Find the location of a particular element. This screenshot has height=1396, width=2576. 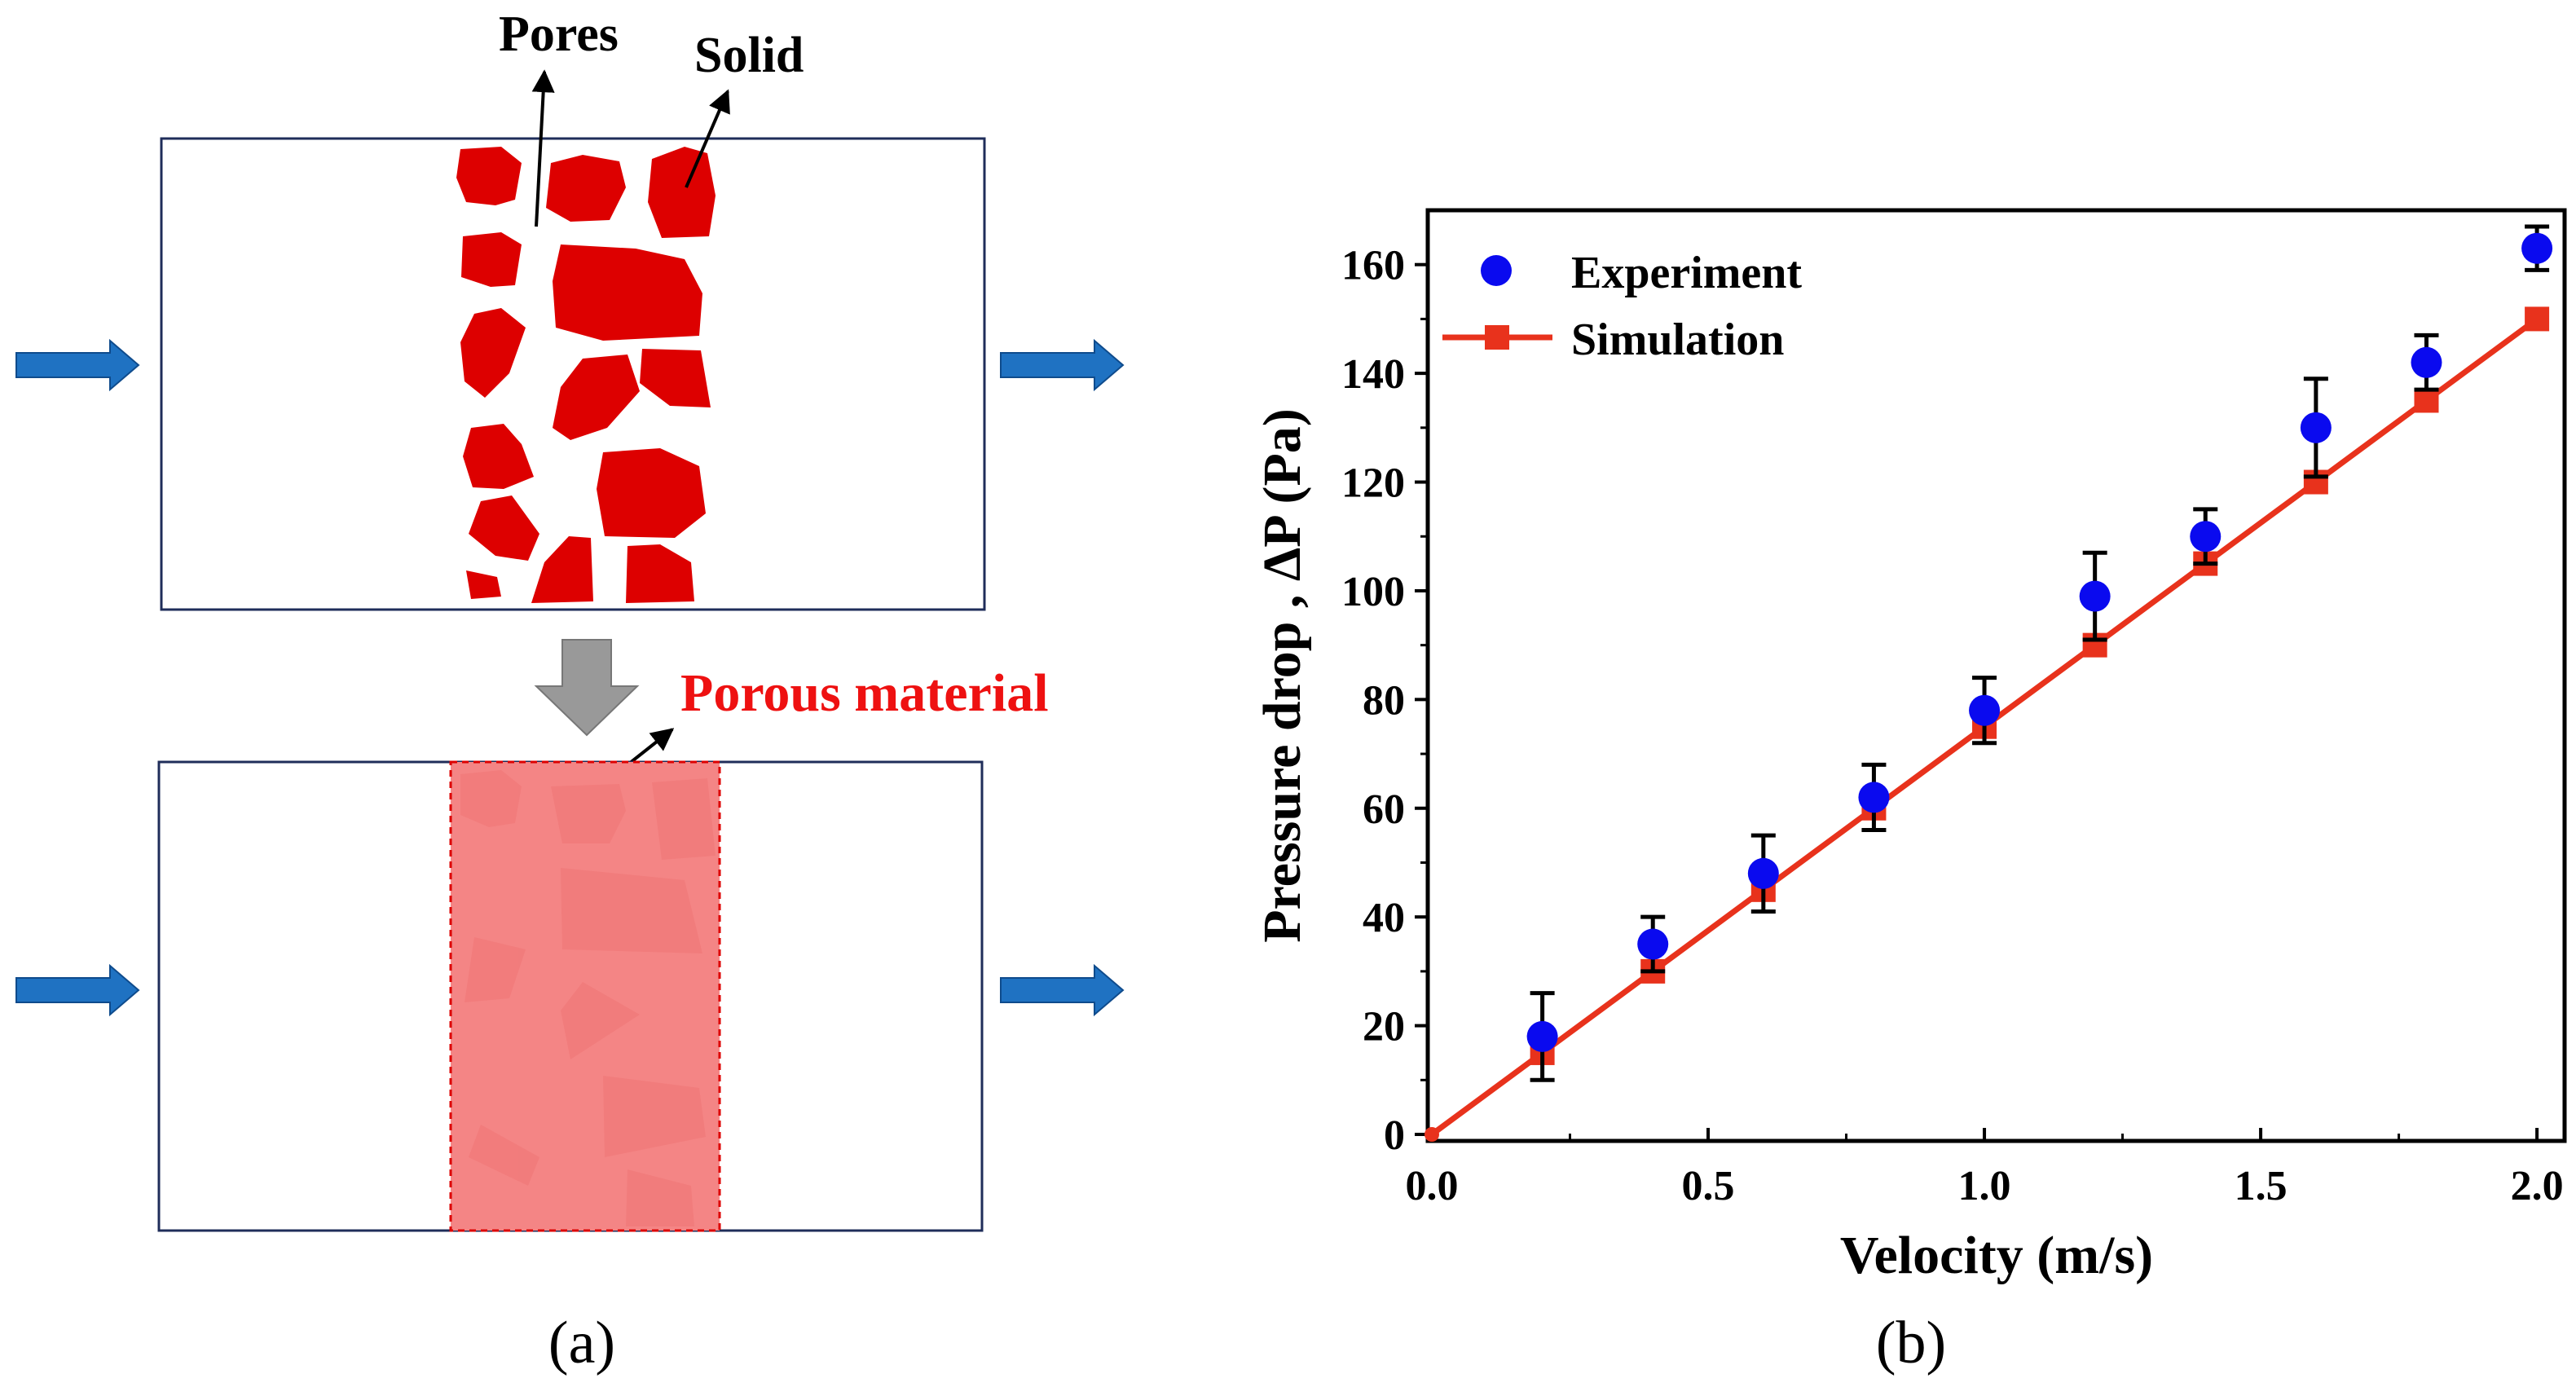

pores-pointer is located at coordinates (543, 148).